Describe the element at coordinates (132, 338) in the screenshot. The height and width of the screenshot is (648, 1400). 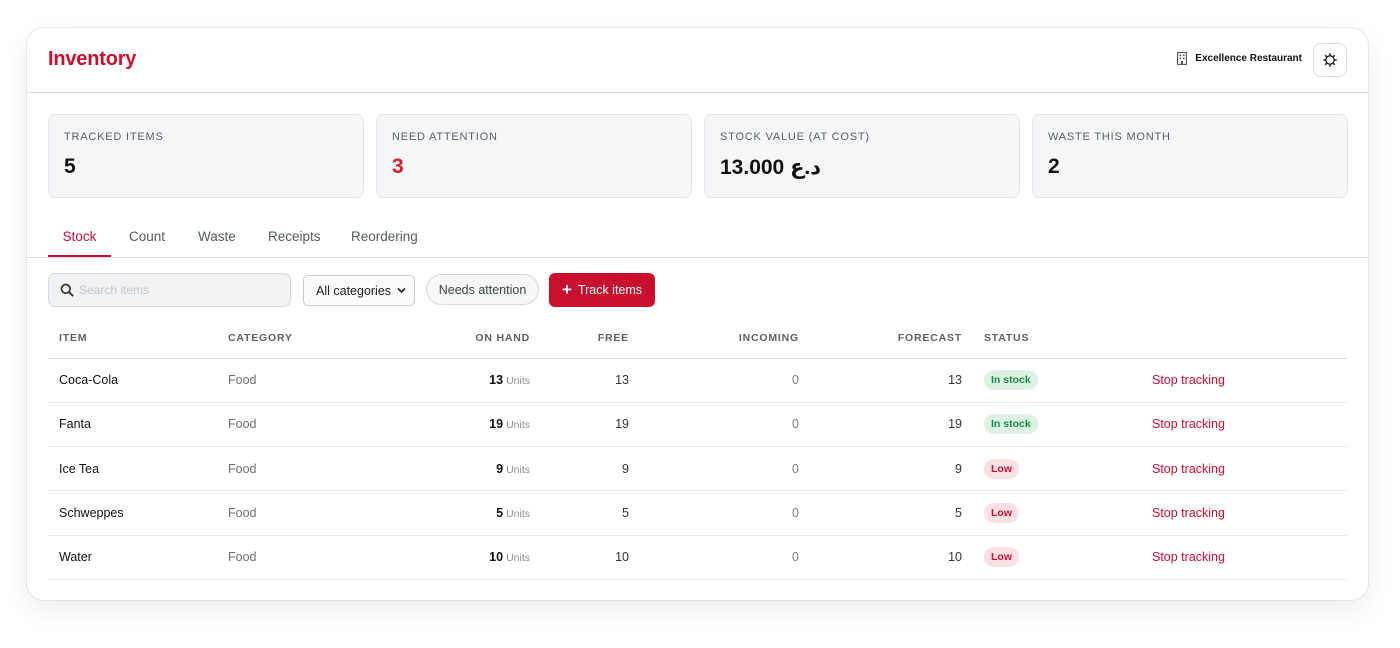
I see `column-header-item: Item` at that location.